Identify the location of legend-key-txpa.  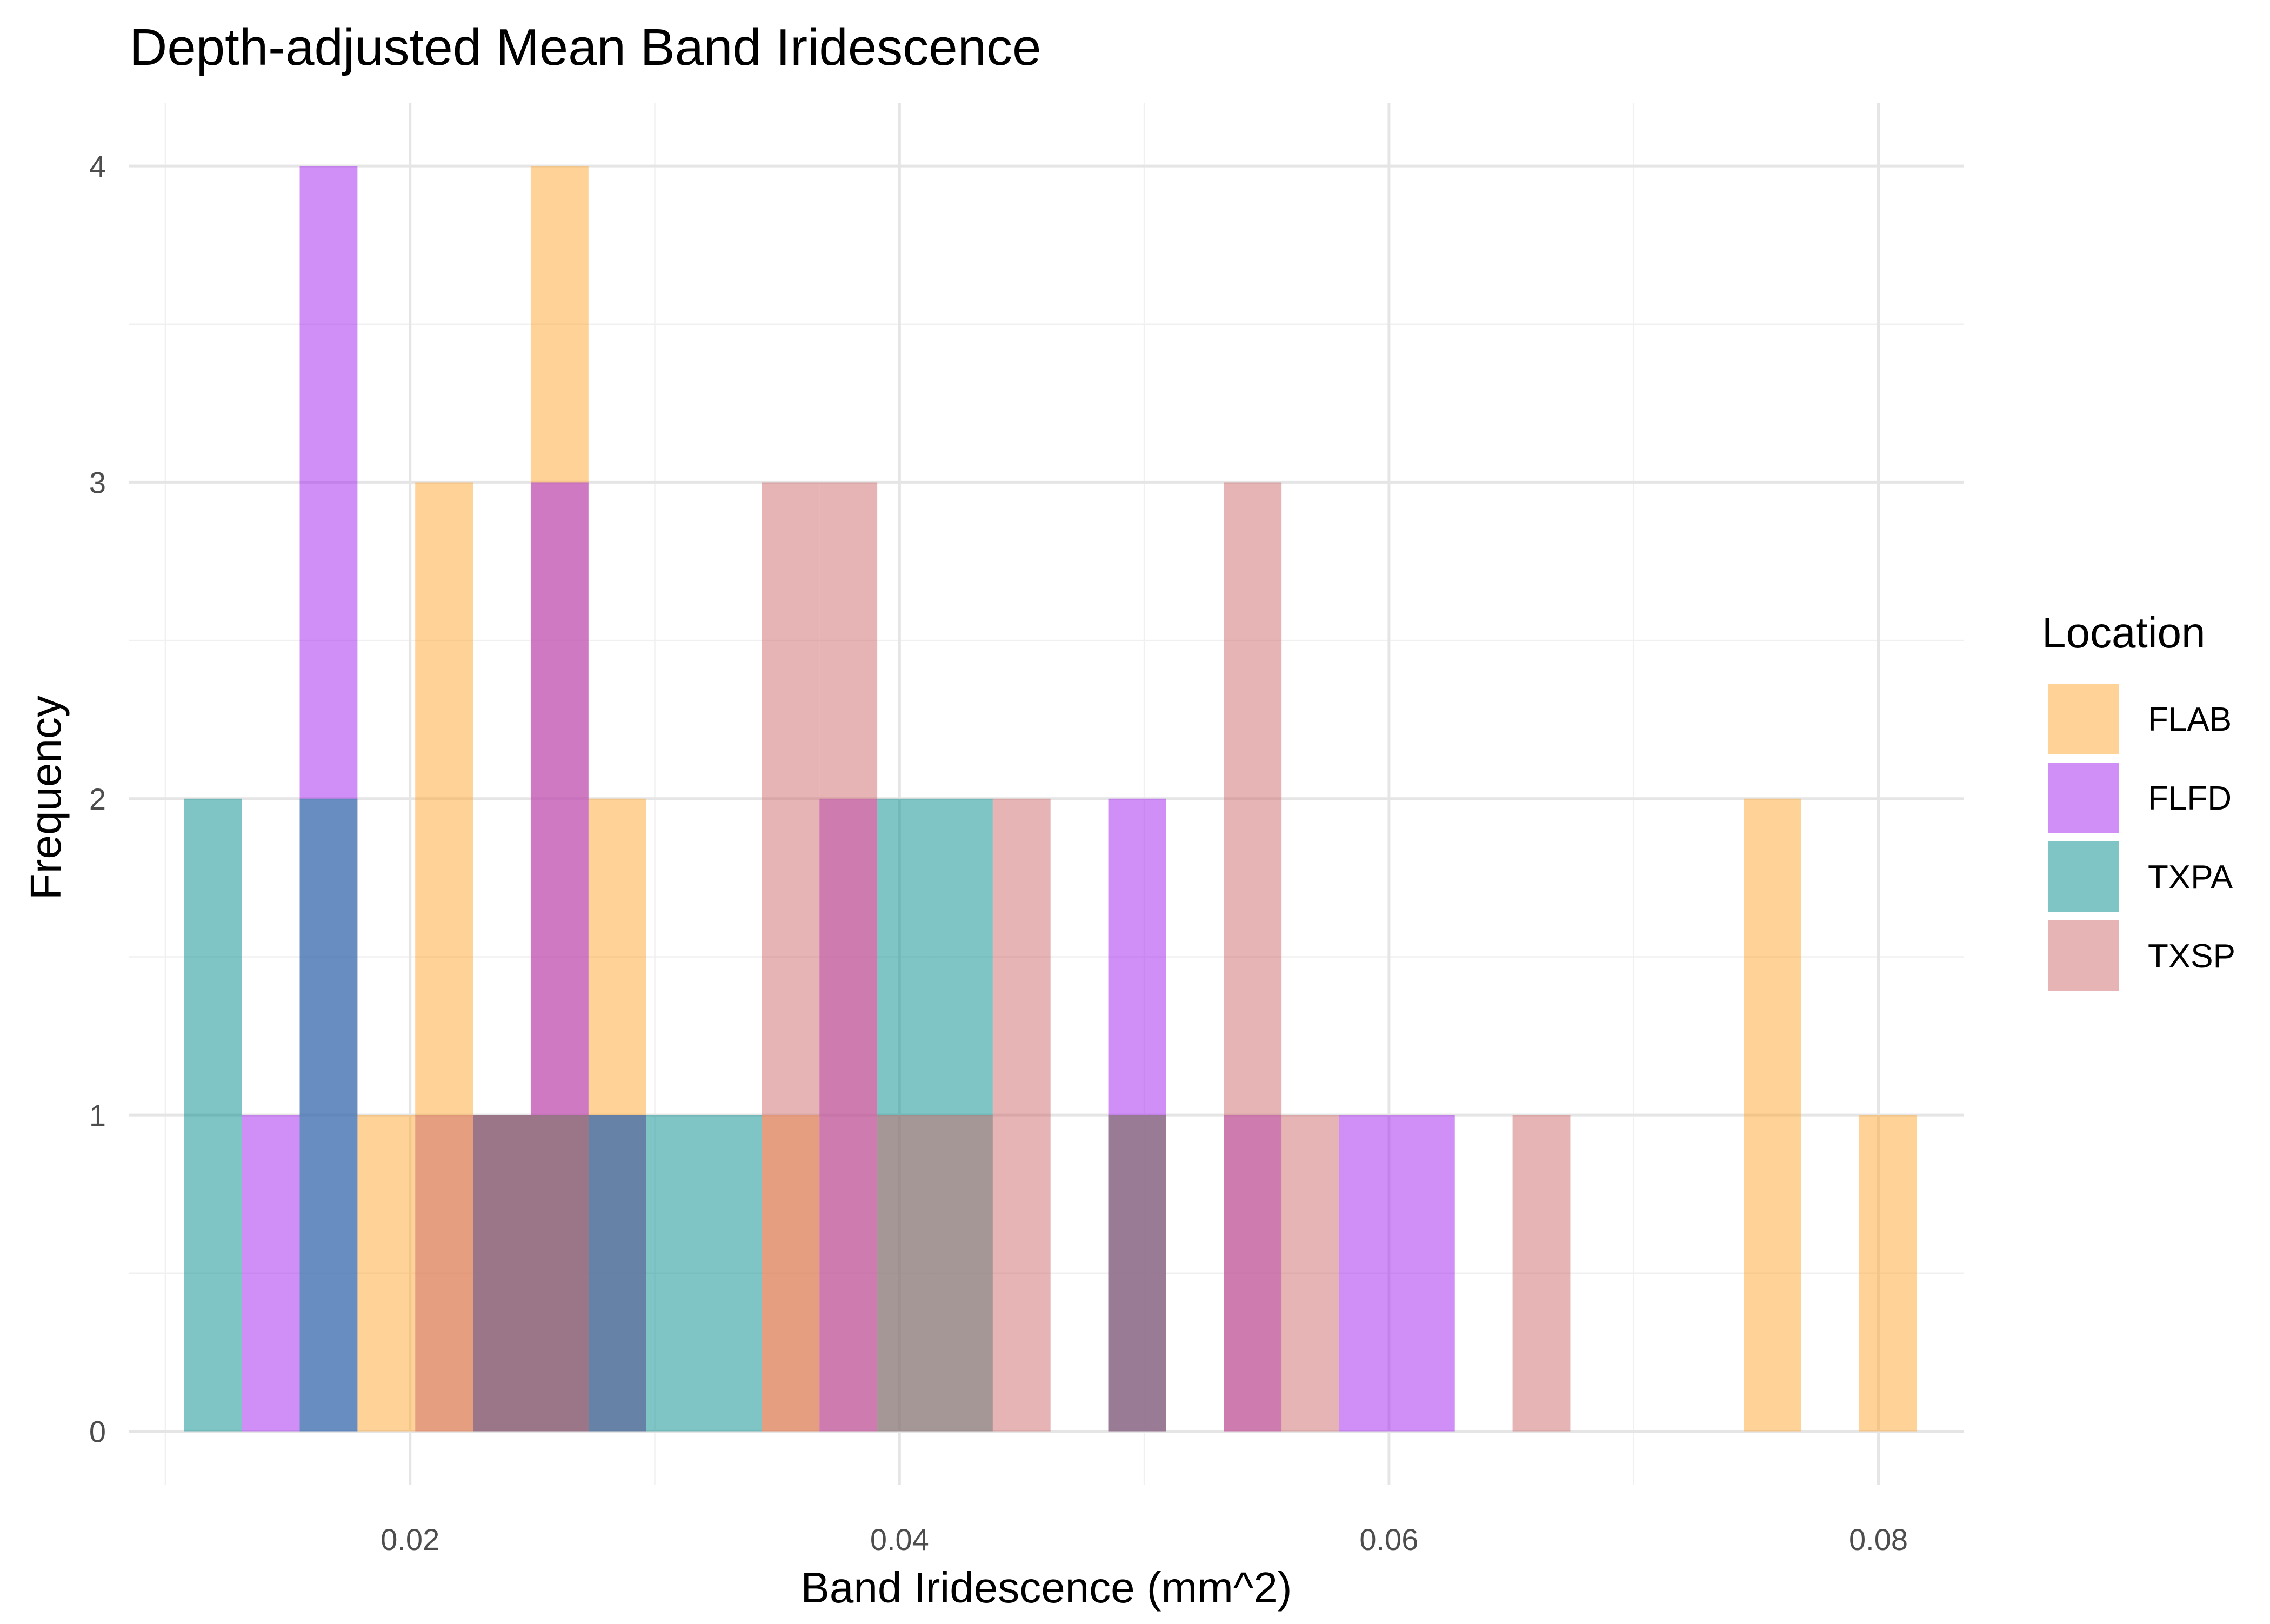
(2083, 877).